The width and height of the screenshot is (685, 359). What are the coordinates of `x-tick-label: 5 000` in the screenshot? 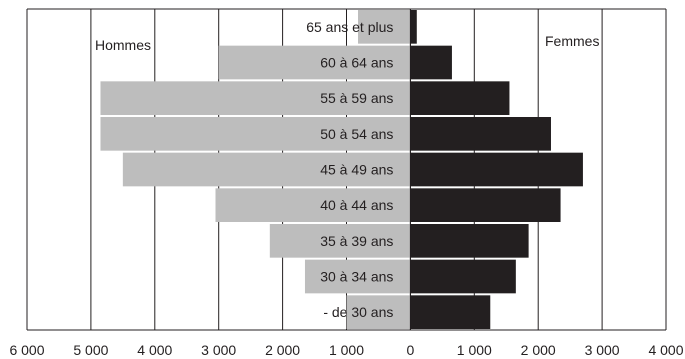 It's located at (90, 350).